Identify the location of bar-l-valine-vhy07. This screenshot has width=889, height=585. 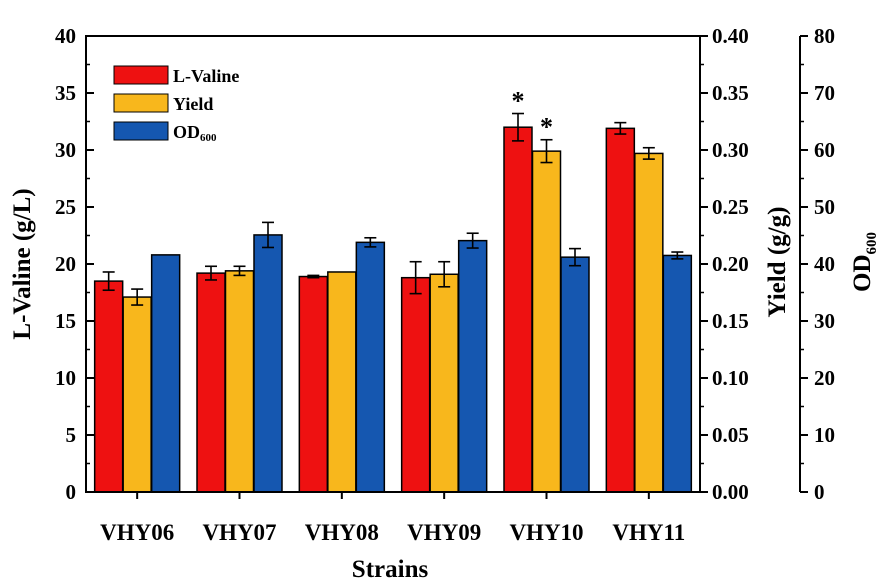
(211, 382).